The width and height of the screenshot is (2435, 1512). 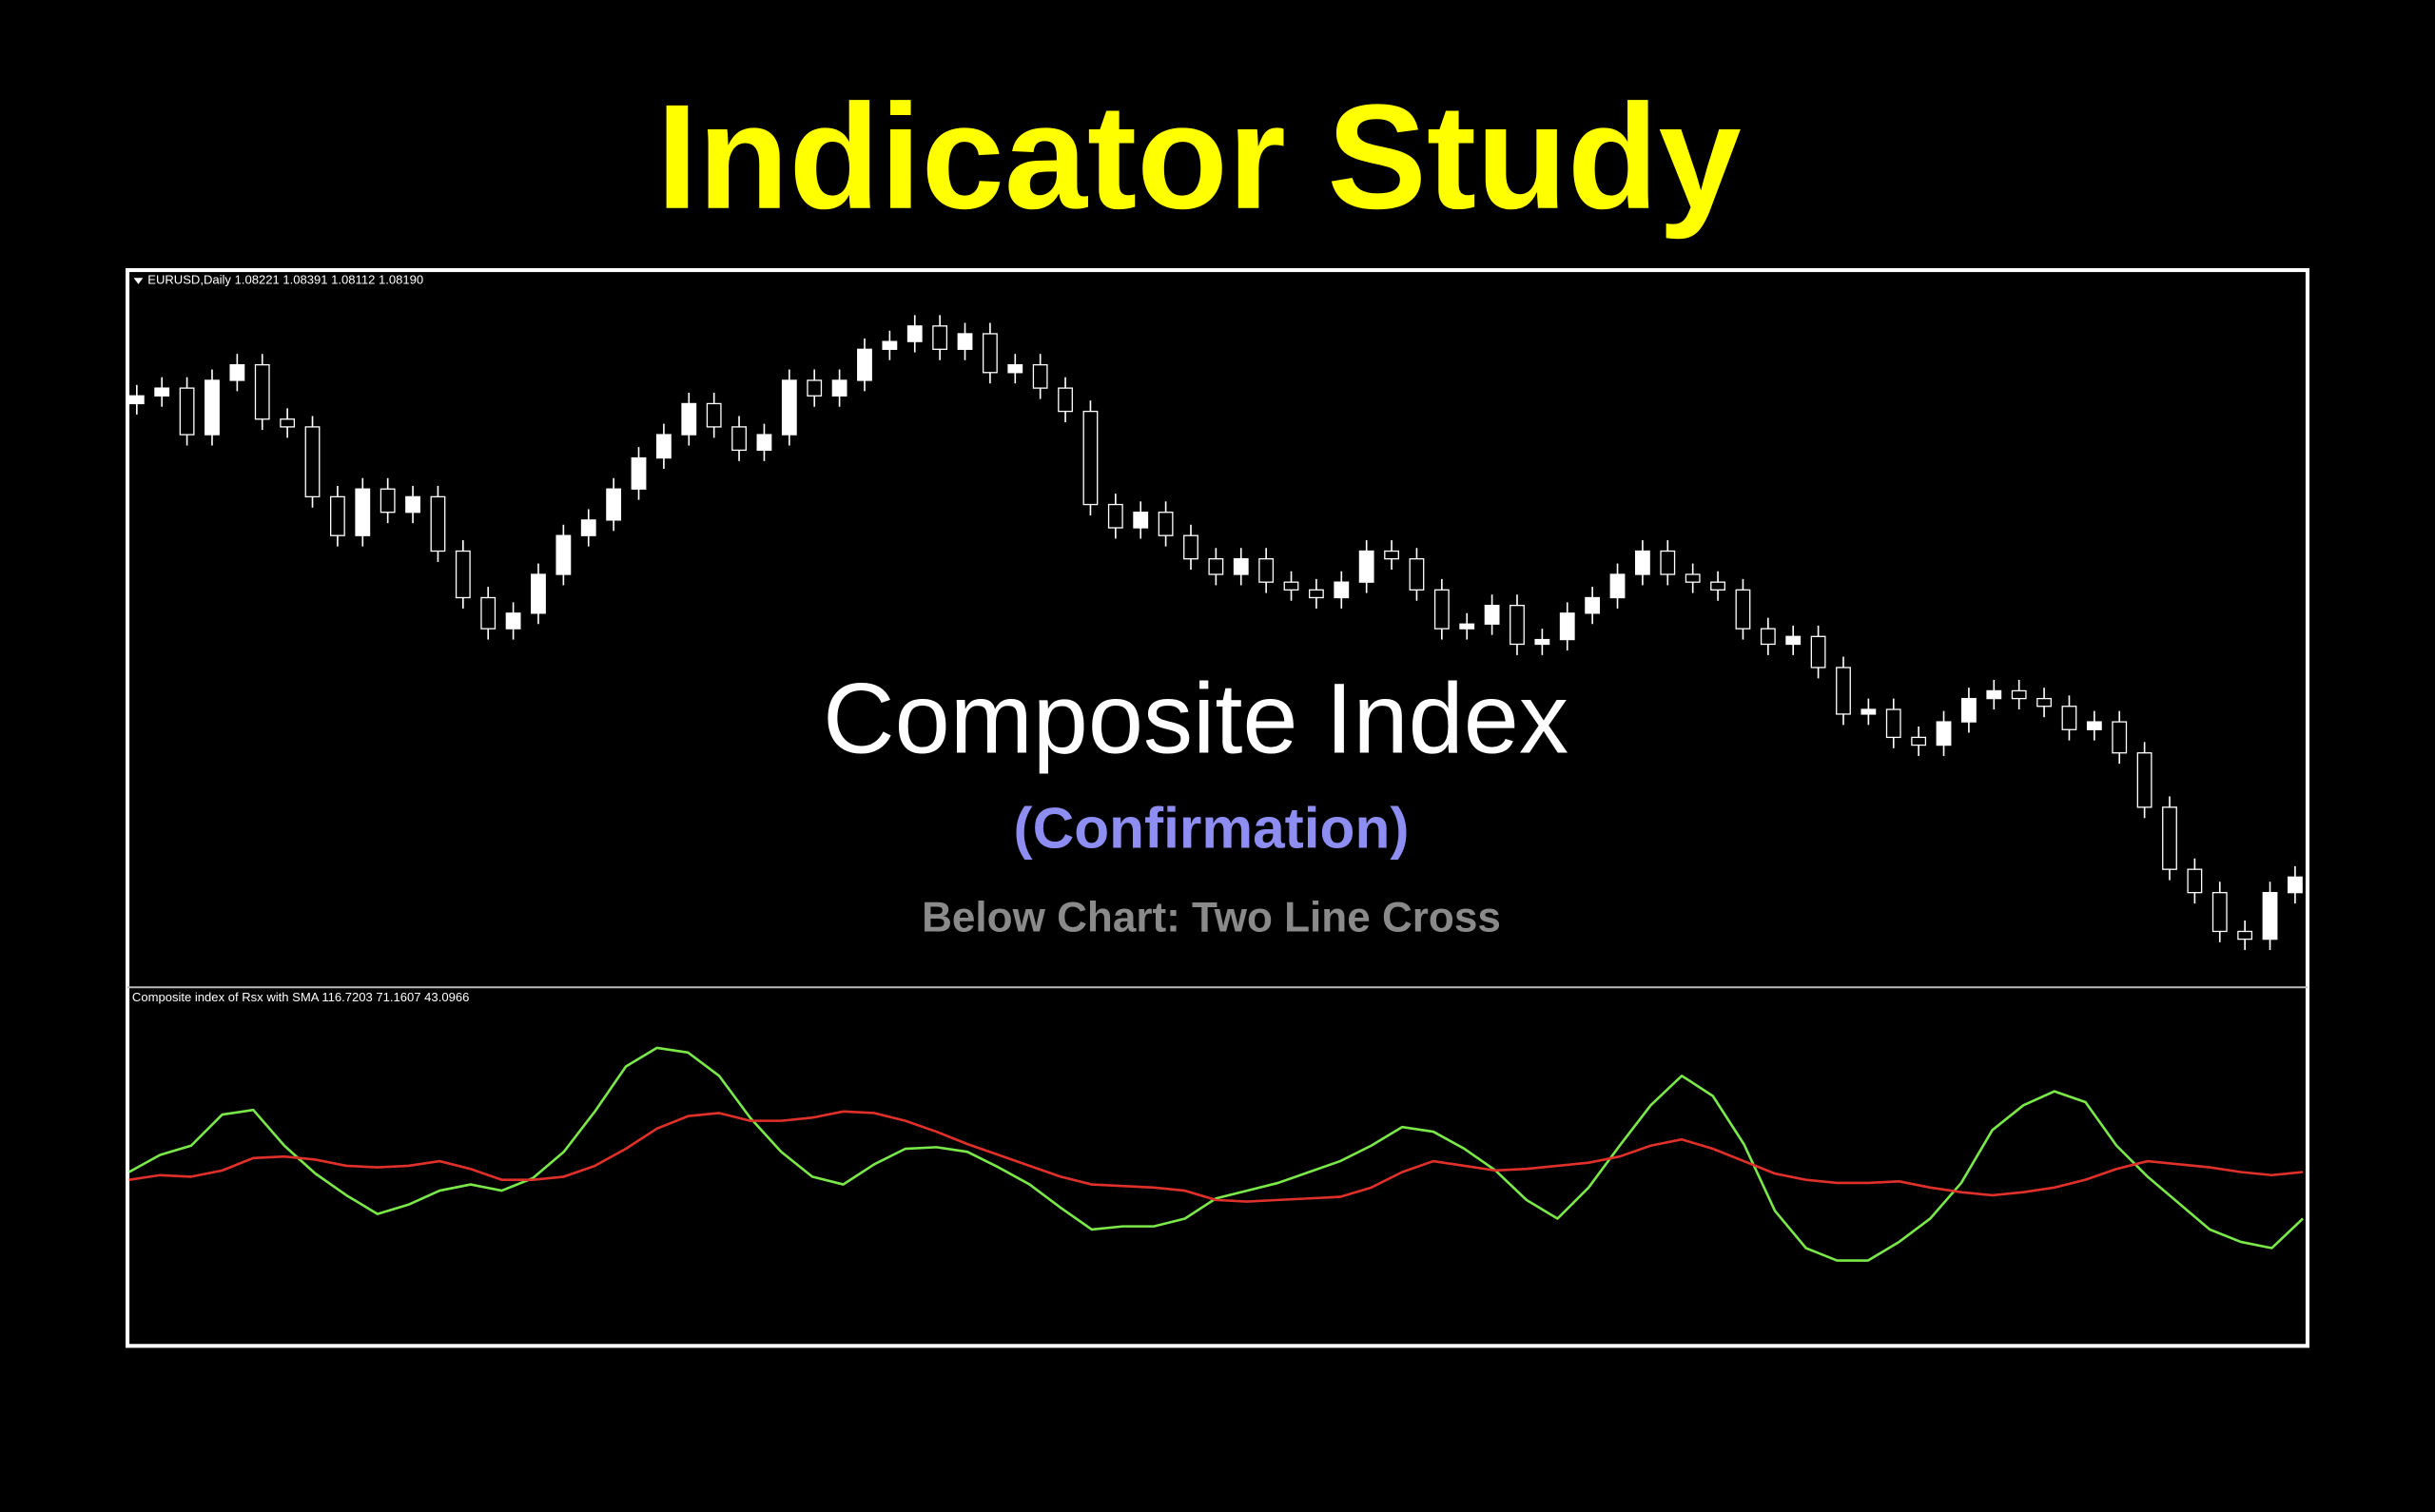 What do you see at coordinates (138, 281) in the screenshot?
I see `menu-arrow` at bounding box center [138, 281].